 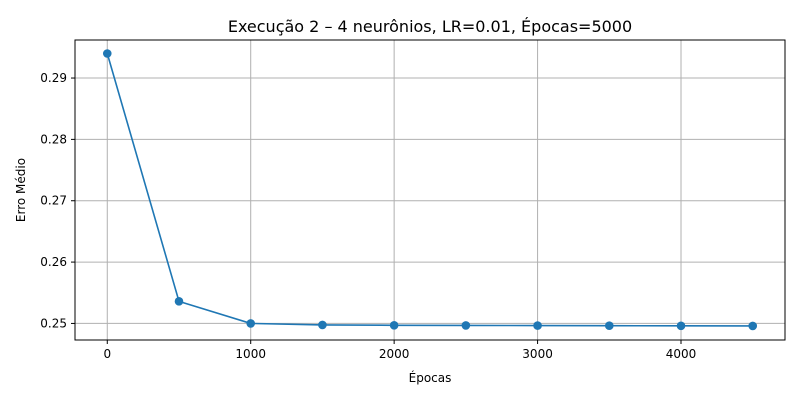 What do you see at coordinates (107, 354) in the screenshot?
I see `x-tick-label: 0` at bounding box center [107, 354].